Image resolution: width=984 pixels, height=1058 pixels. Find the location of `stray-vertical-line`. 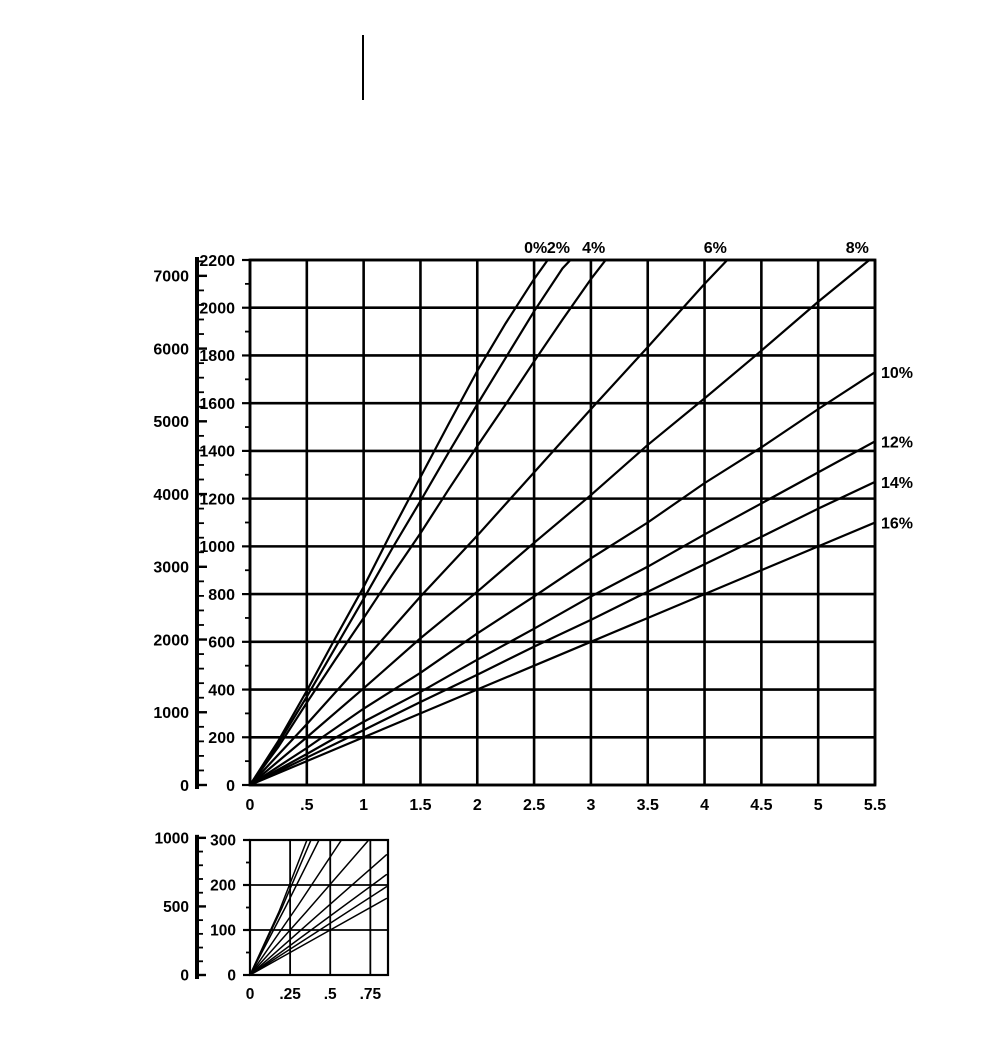

stray-vertical-line is located at coordinates (363, 67).